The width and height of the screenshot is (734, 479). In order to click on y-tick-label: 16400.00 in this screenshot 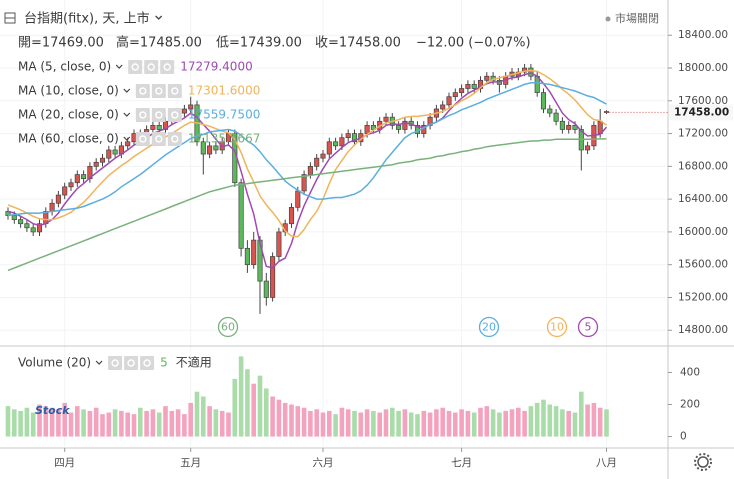, I will do `click(703, 199)`.